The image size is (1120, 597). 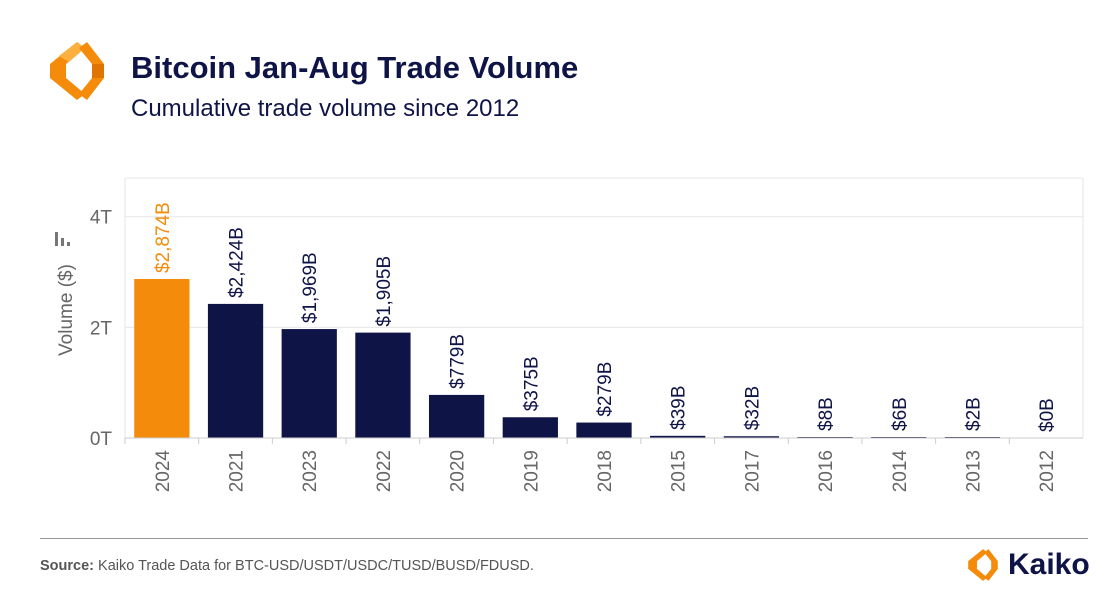 What do you see at coordinates (458, 361) in the screenshot?
I see `data-label-2020: $779B` at bounding box center [458, 361].